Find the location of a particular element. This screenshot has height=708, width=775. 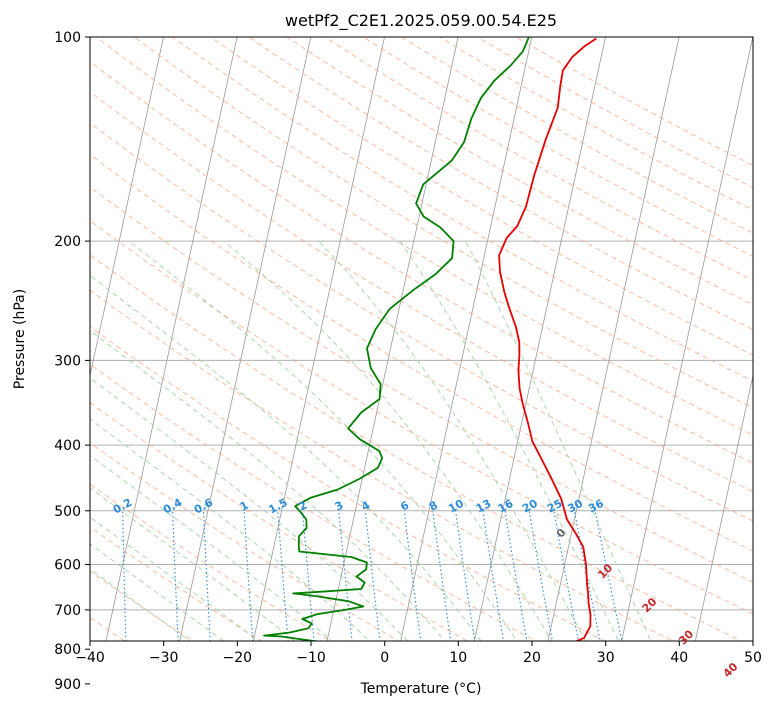

mixing-ratio-label: 36 is located at coordinates (596, 506).